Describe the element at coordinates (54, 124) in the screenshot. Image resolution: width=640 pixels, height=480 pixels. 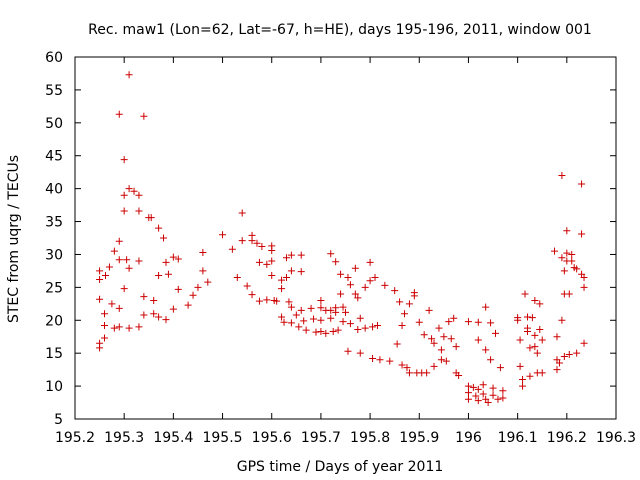
I see `y-tick-label: 50` at that location.